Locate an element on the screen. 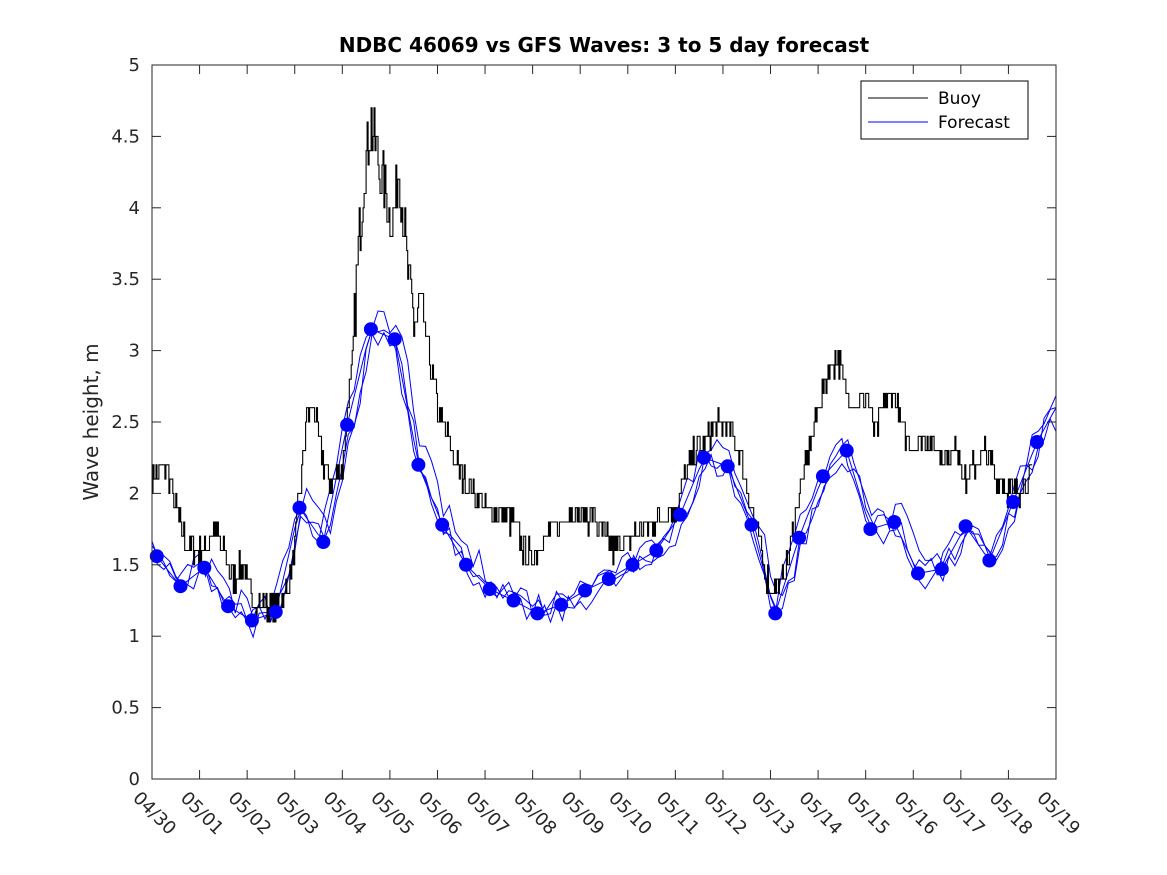 This screenshot has width=1167, height=875. legend-box is located at coordinates (944, 110).